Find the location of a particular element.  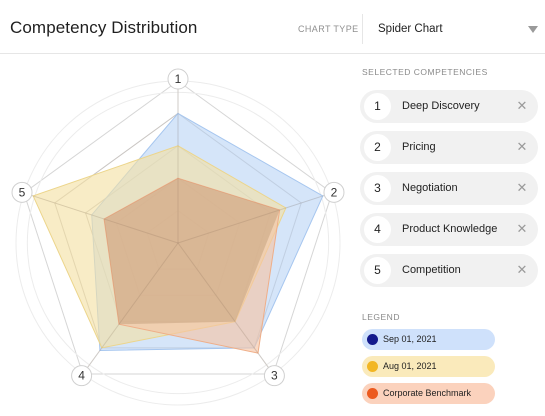

legend-item-sep-2021: Sep 01, 2021 is located at coordinates (428, 339).